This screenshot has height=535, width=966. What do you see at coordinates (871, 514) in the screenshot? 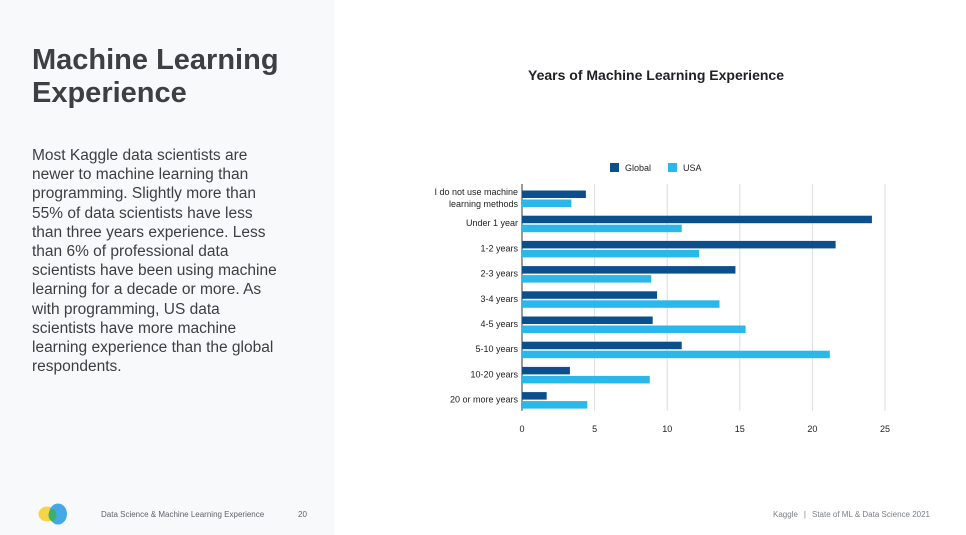
I see `footer-report-title: State of ML & Data Science 2021` at bounding box center [871, 514].